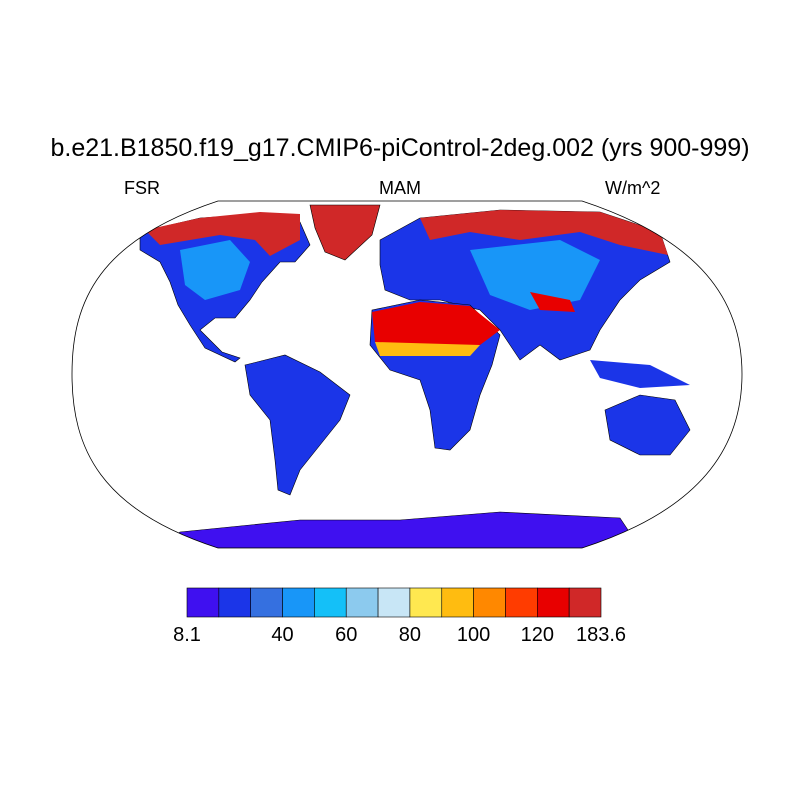 The image size is (800, 800). I want to click on colorbar-label: 8.1, so click(187, 635).